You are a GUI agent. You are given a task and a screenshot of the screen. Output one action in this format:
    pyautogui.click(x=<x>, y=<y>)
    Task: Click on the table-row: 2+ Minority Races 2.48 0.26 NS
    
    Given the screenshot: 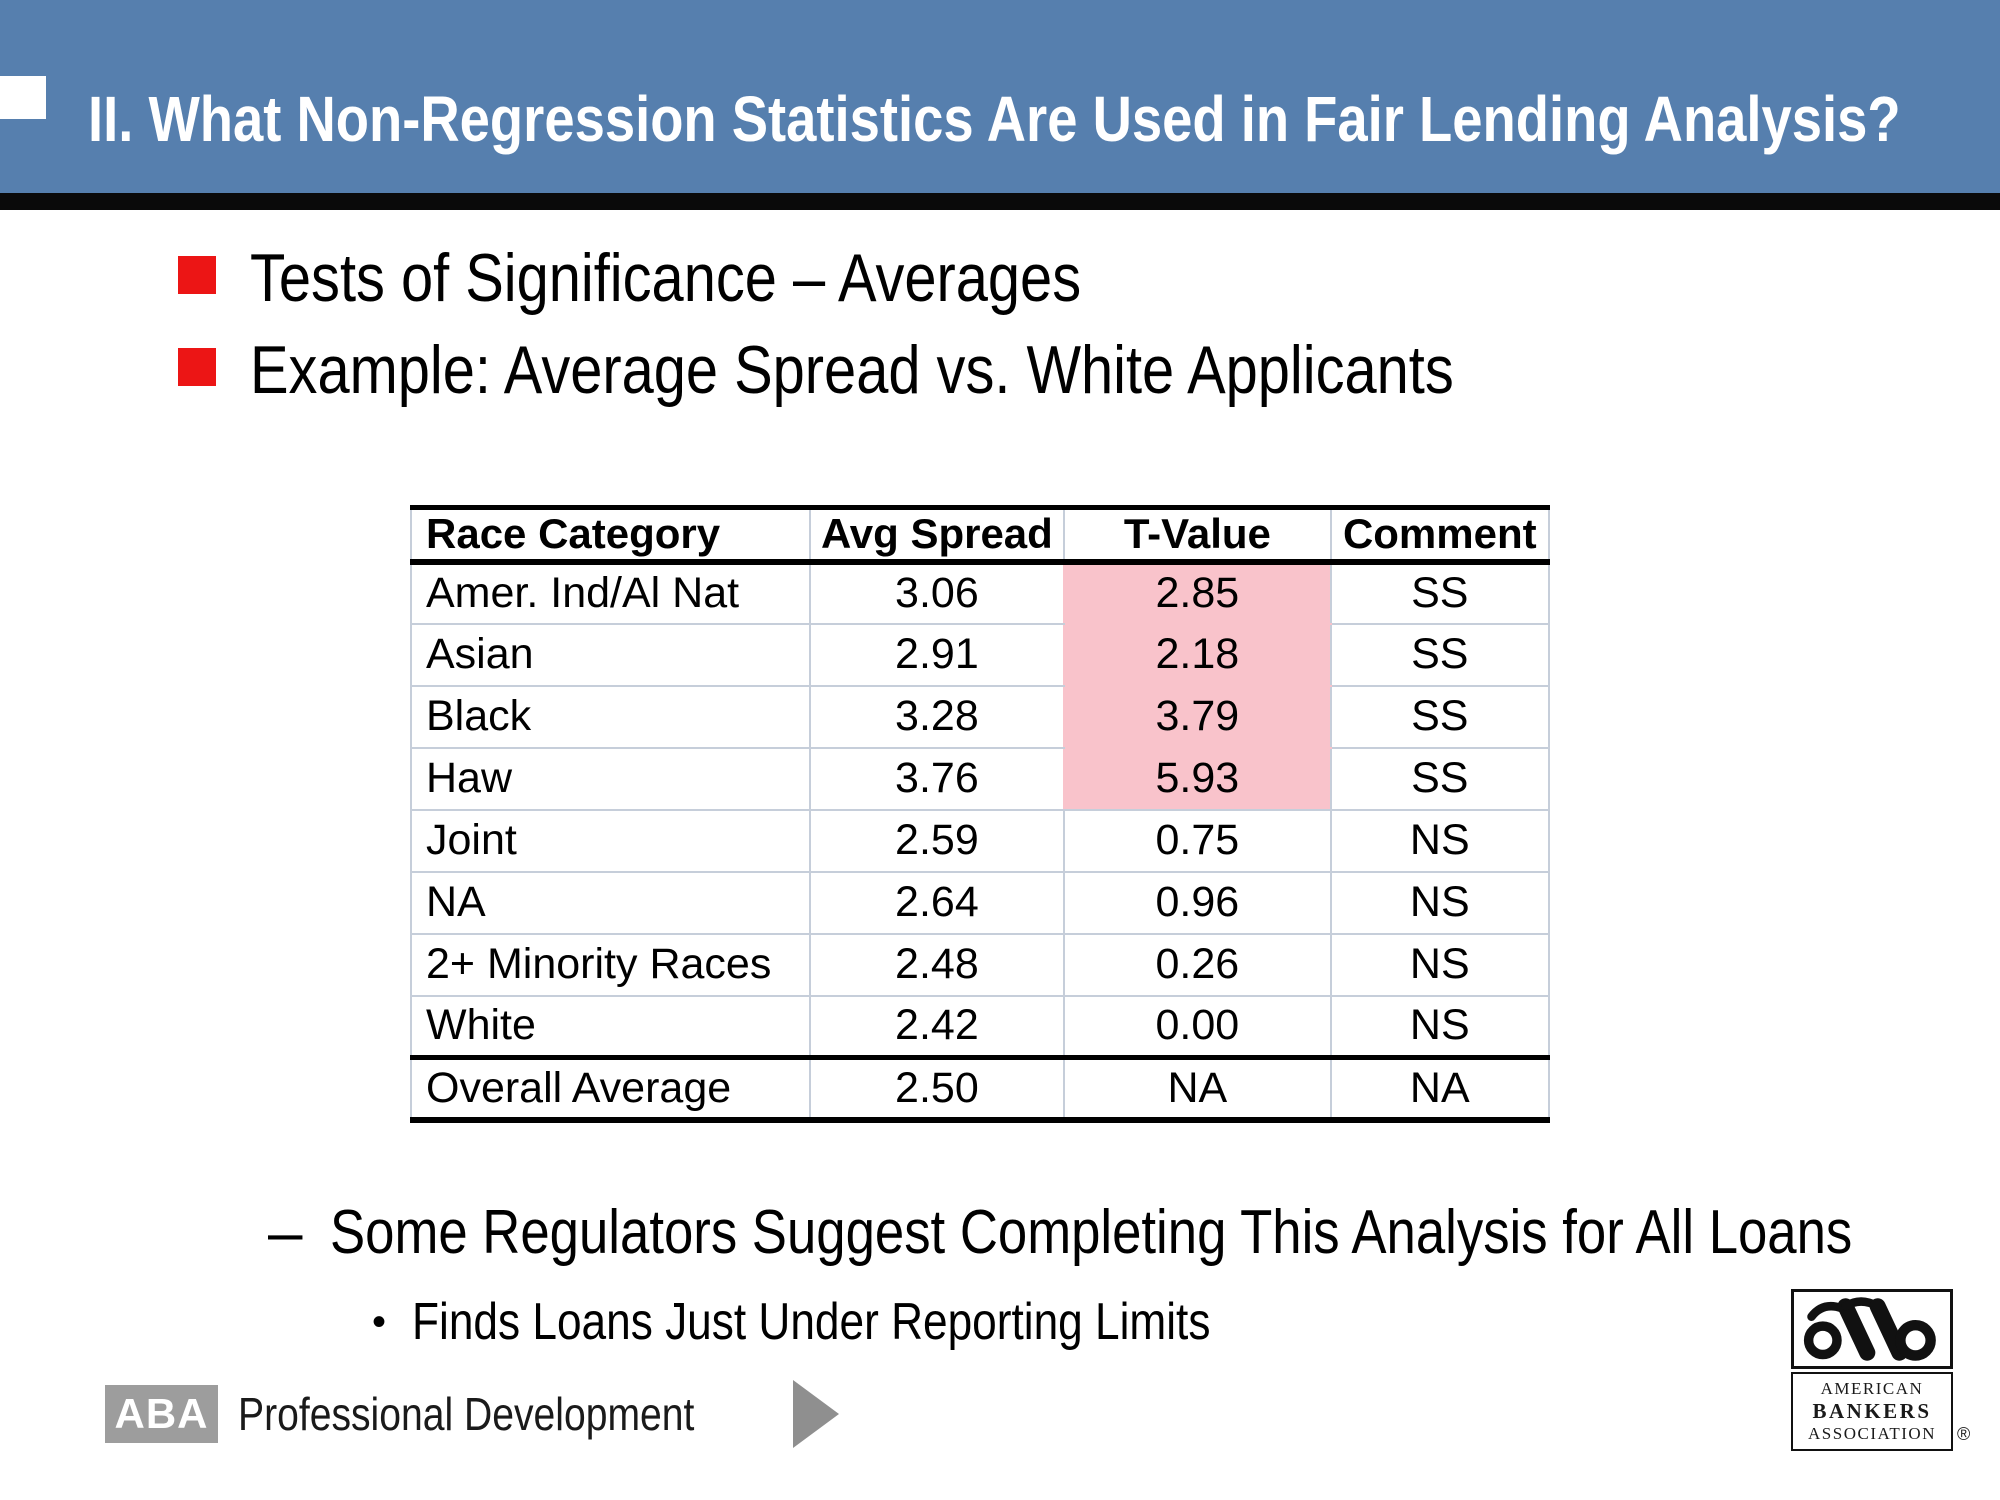 What is the action you would take?
    pyautogui.click(x=980, y=965)
    